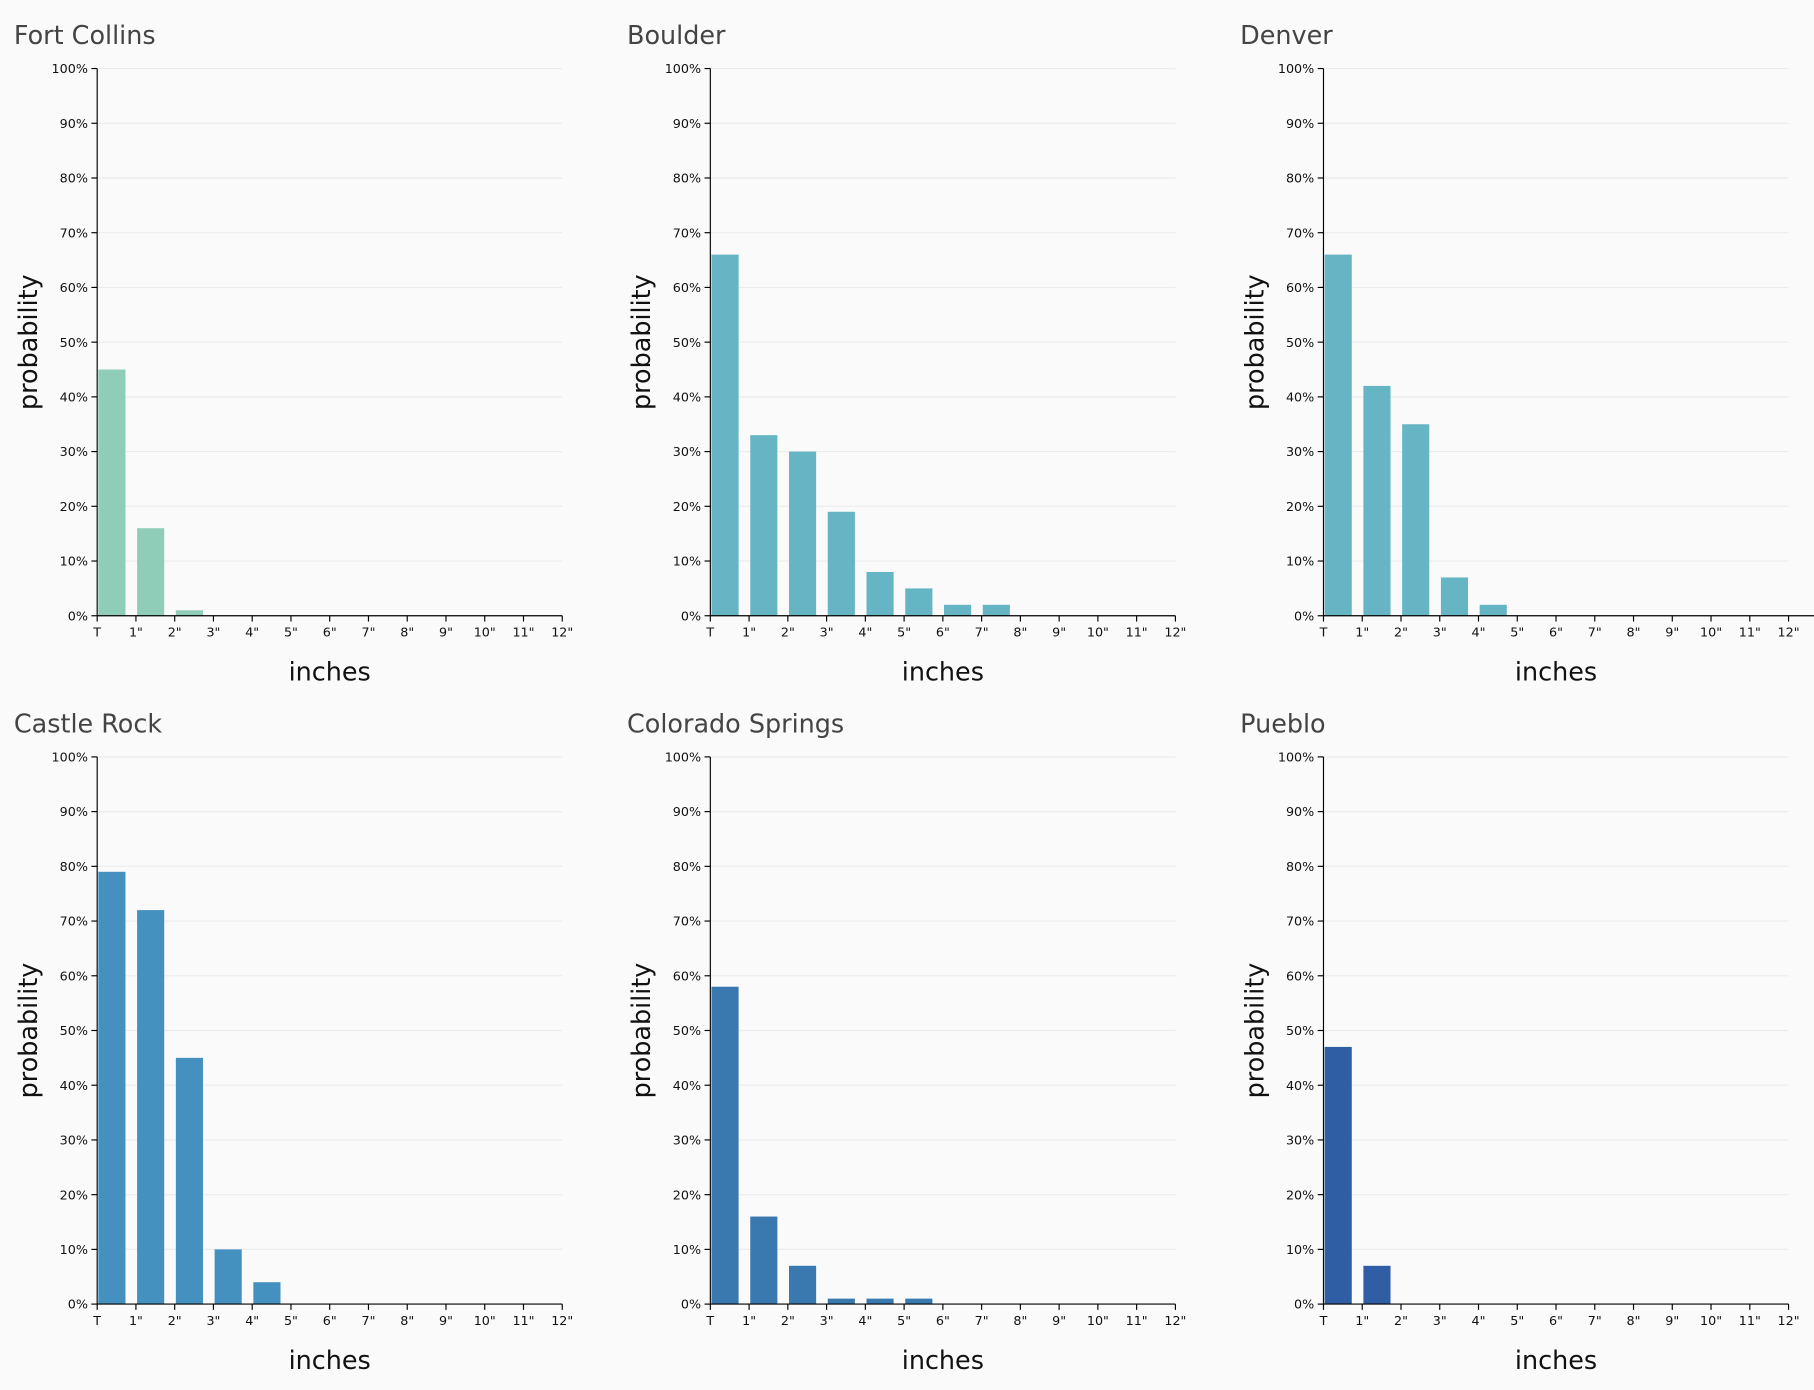  Describe the element at coordinates (943, 632) in the screenshot. I see `x-tick-label: 6"` at that location.